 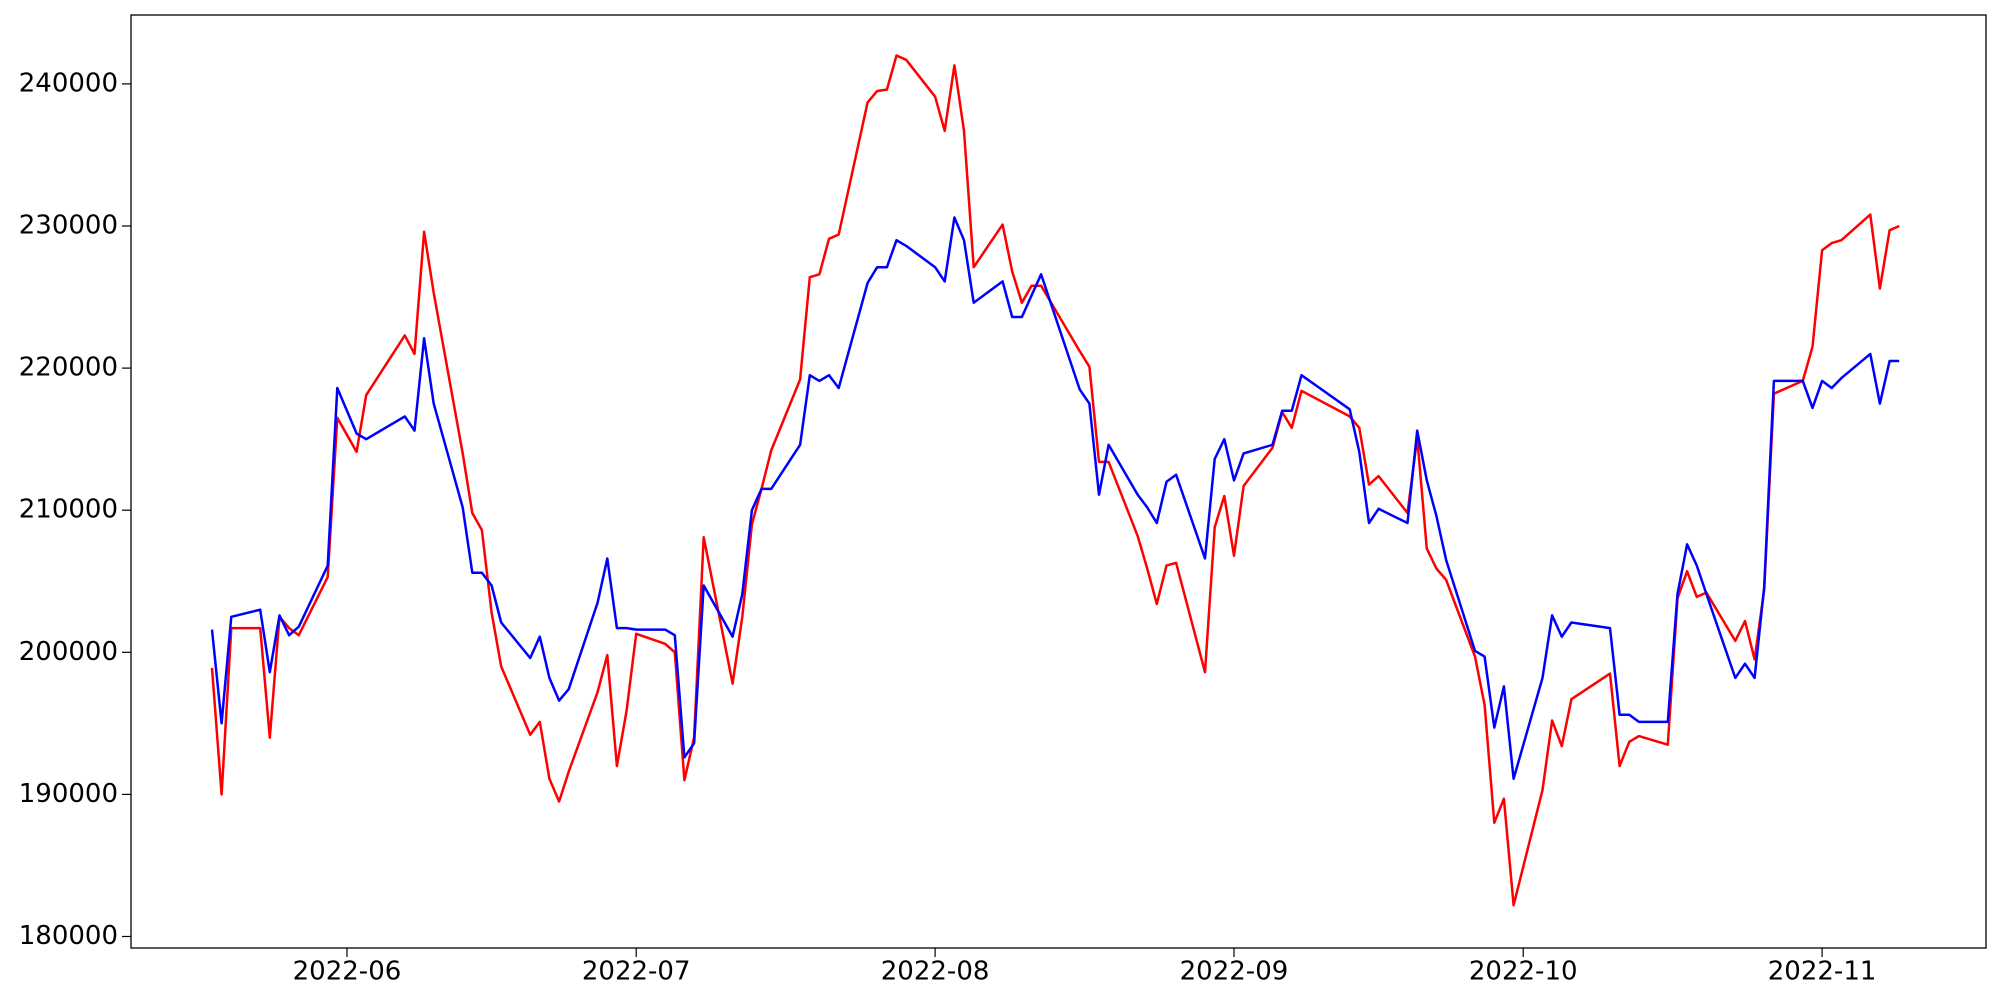 I want to click on y-tick-label: 200000, so click(x=68, y=652).